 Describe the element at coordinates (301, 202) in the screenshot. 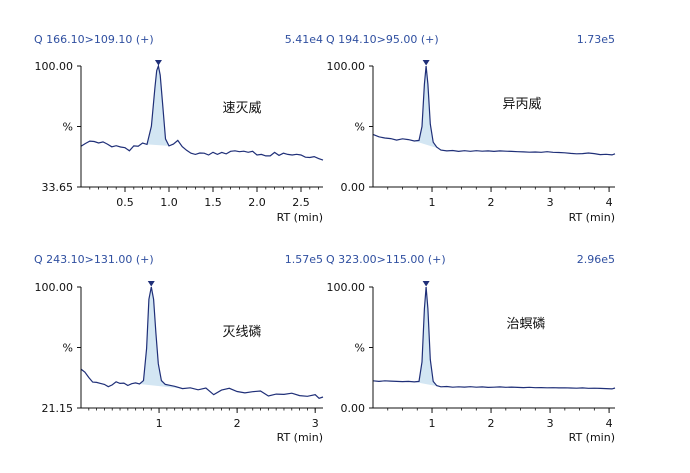

I see `x-tick-label: 2.5` at that location.